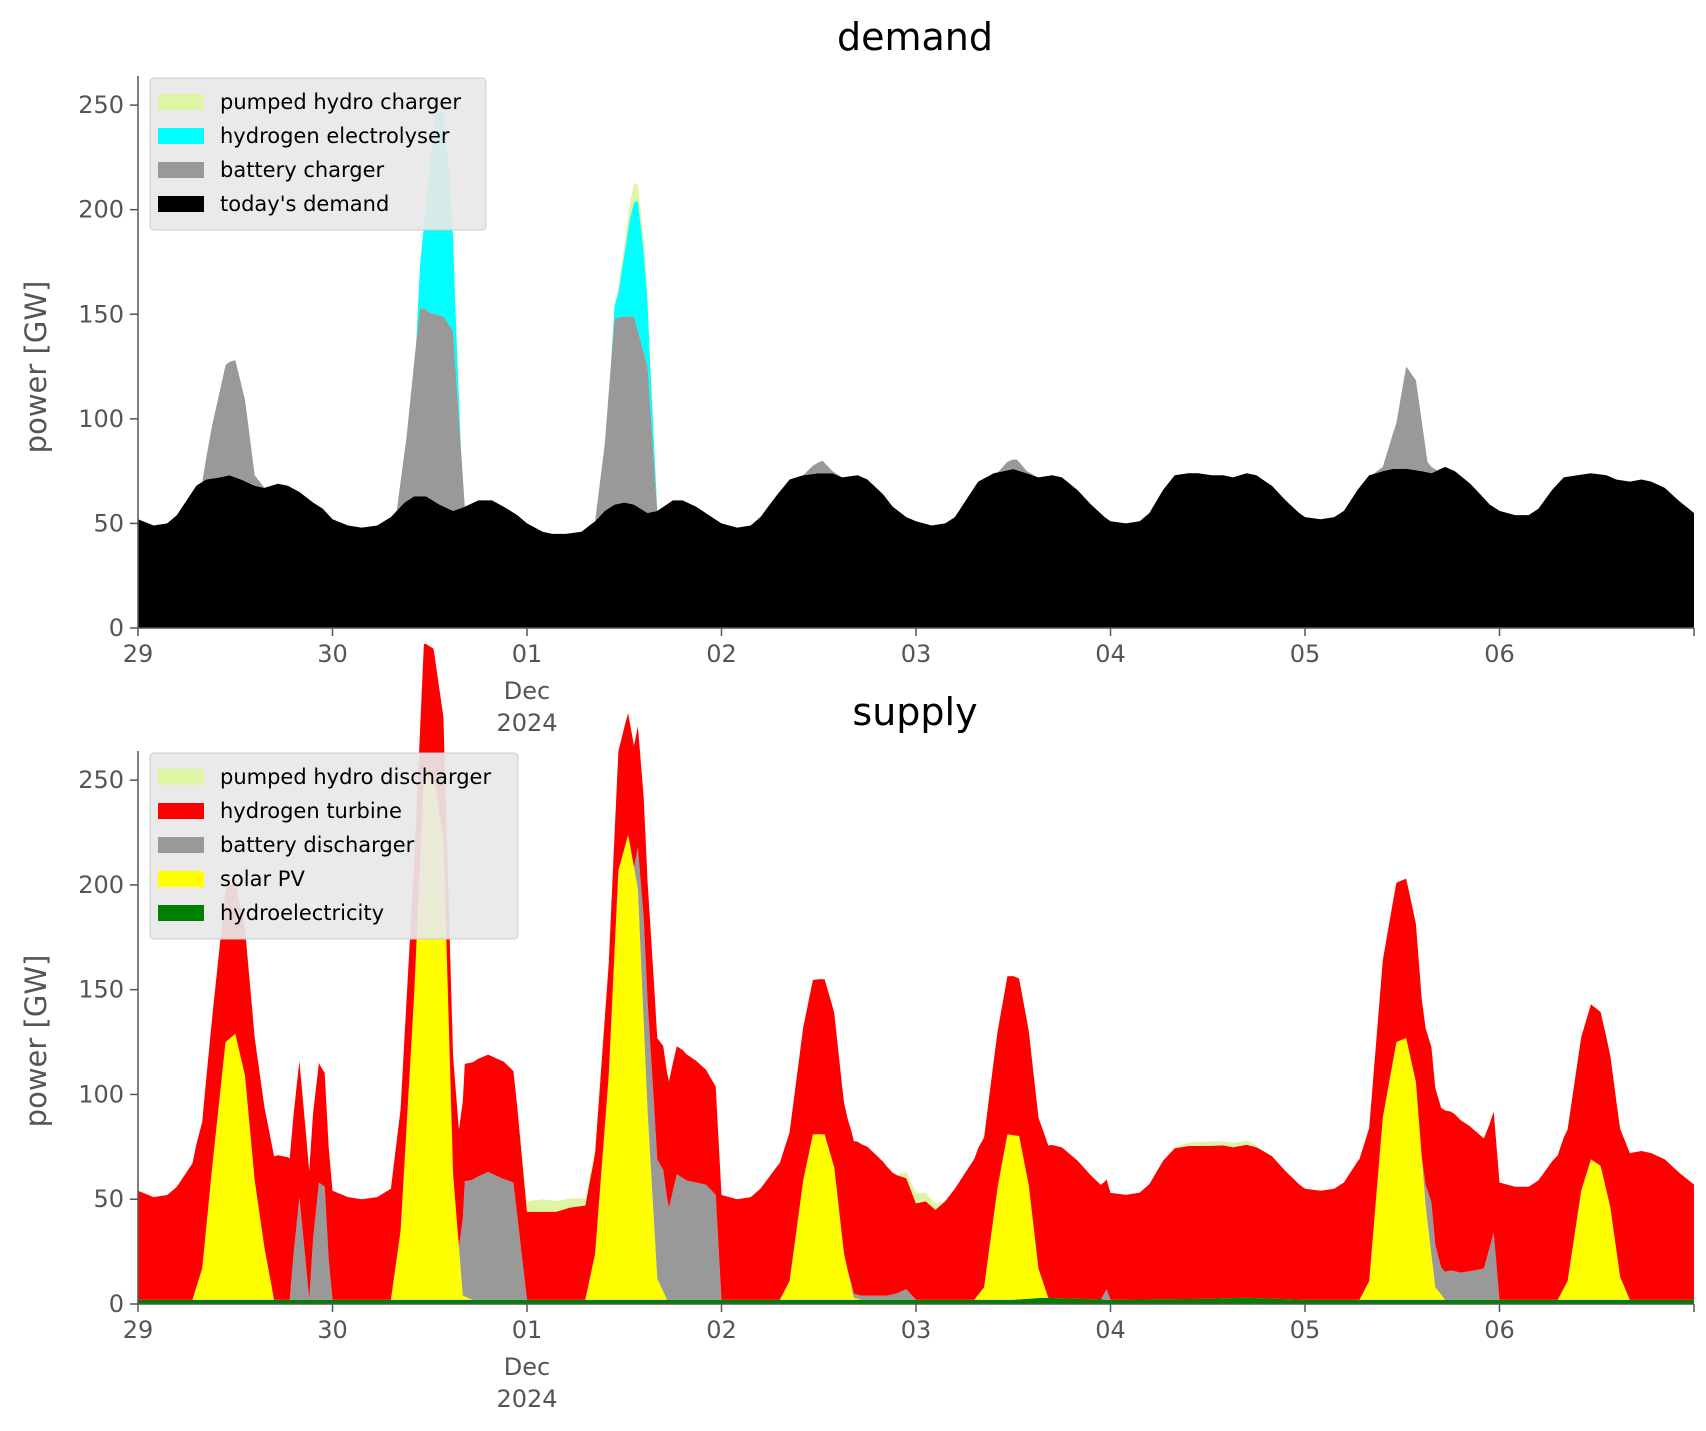 This screenshot has height=1431, width=1706. I want to click on demand-y-tick-label: 100, so click(101, 419).